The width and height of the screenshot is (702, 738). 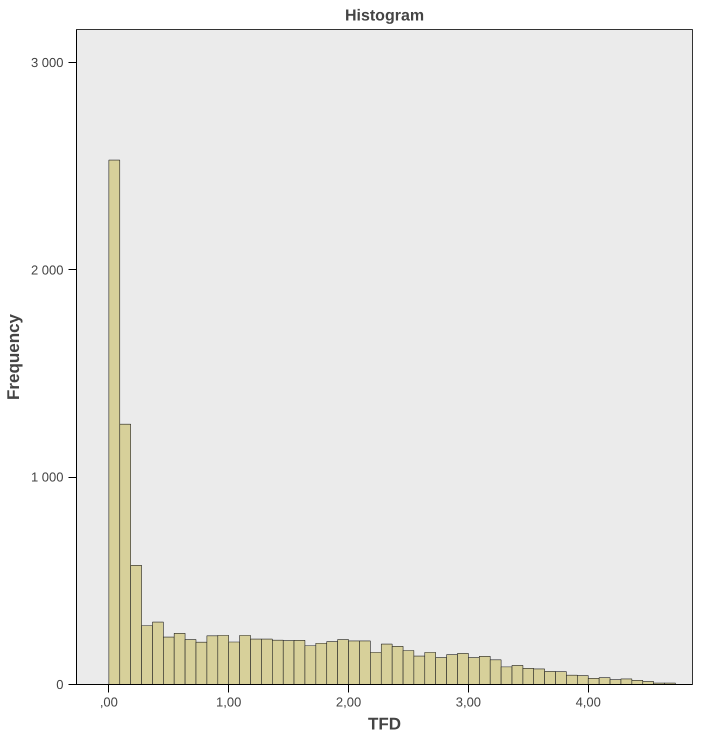 What do you see at coordinates (469, 702) in the screenshot?
I see `x-tick-label: 3,00` at bounding box center [469, 702].